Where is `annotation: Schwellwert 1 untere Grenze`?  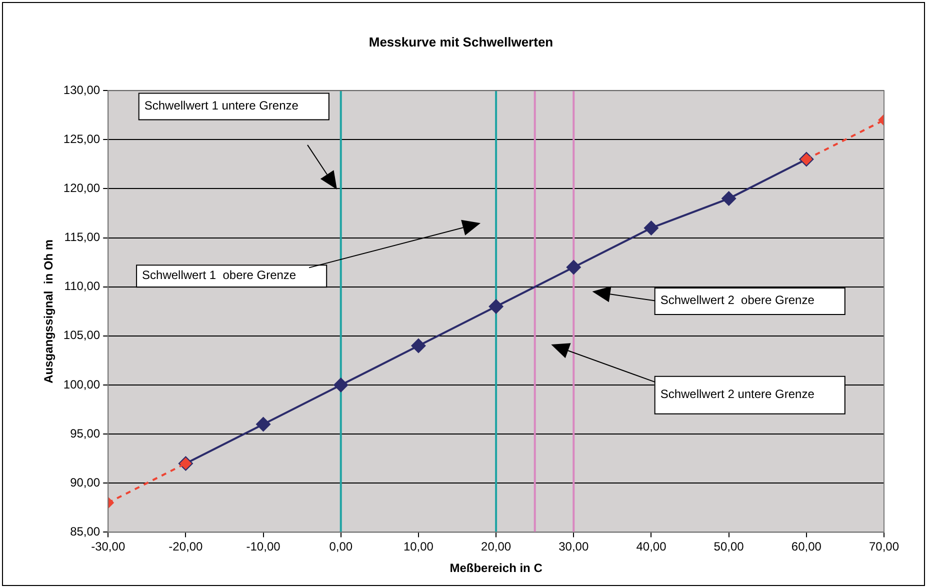
annotation: Schwellwert 1 untere Grenze is located at coordinates (221, 105).